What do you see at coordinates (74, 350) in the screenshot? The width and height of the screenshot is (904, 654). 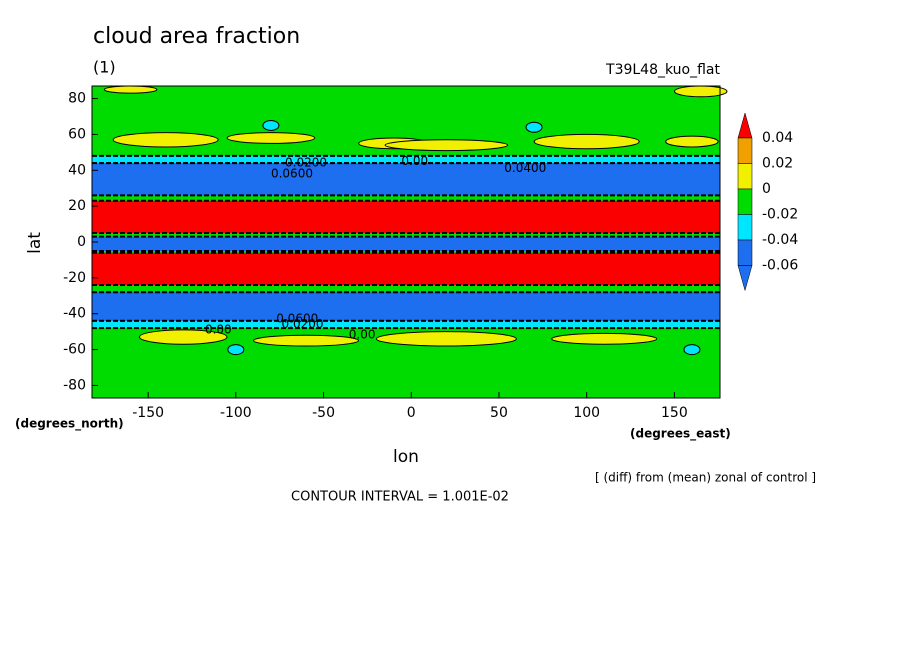 I see `y-tick-label: -60` at bounding box center [74, 350].